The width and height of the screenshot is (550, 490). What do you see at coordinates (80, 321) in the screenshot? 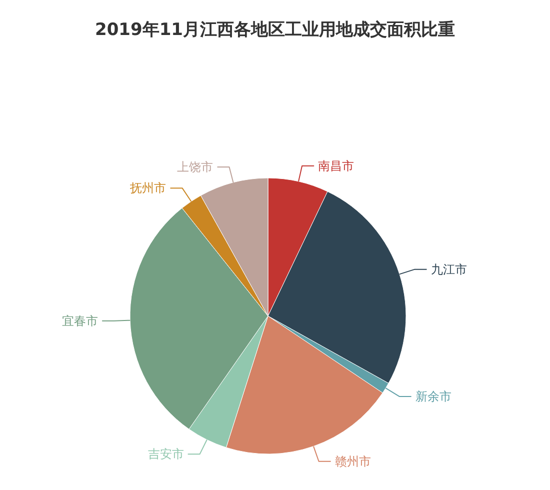
I see `slice-label: 宜春市` at bounding box center [80, 321].